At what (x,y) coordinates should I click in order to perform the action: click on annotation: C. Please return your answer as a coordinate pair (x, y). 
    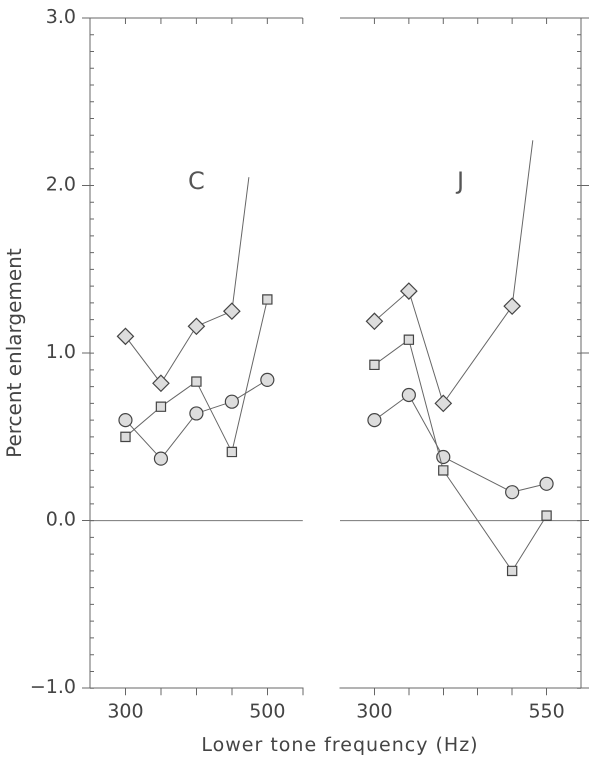
    Looking at the image, I should click on (196, 180).